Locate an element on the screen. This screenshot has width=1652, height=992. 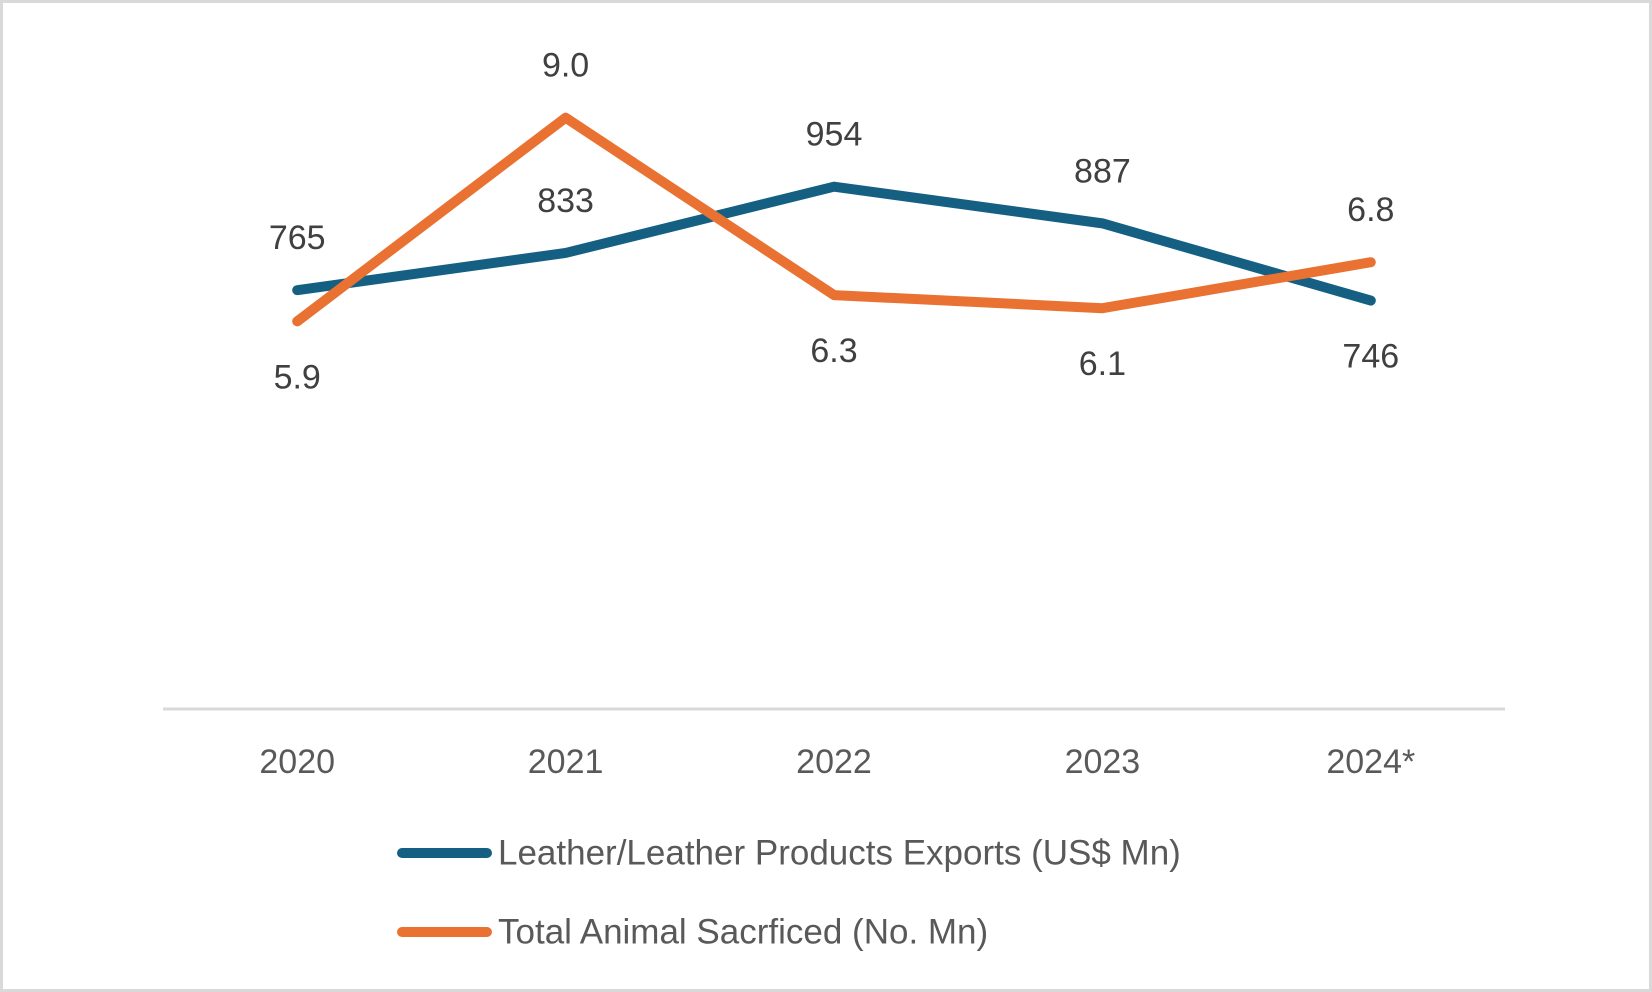
x-tick-label: 2023 is located at coordinates (1103, 762).